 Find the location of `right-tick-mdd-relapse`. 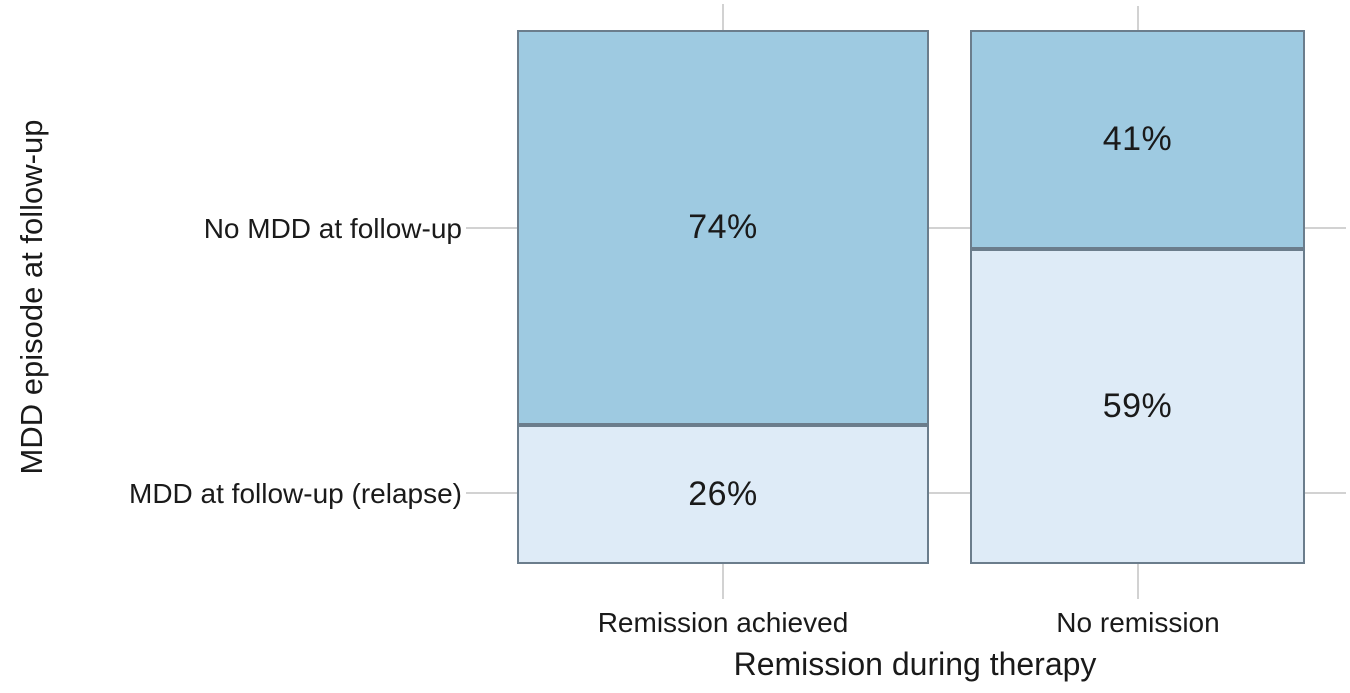

right-tick-mdd-relapse is located at coordinates (1325, 493).